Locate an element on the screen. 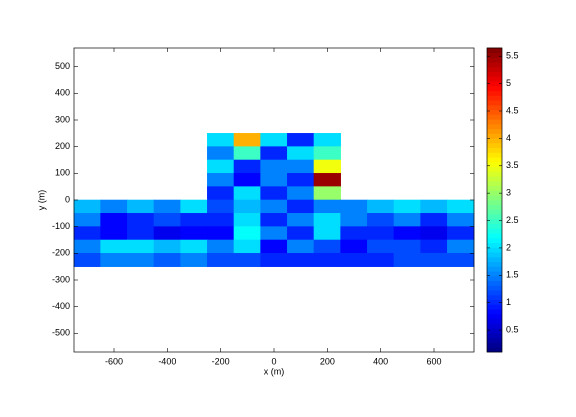 This screenshot has width=576, height=417. x-tick-label: 600 is located at coordinates (433, 361).